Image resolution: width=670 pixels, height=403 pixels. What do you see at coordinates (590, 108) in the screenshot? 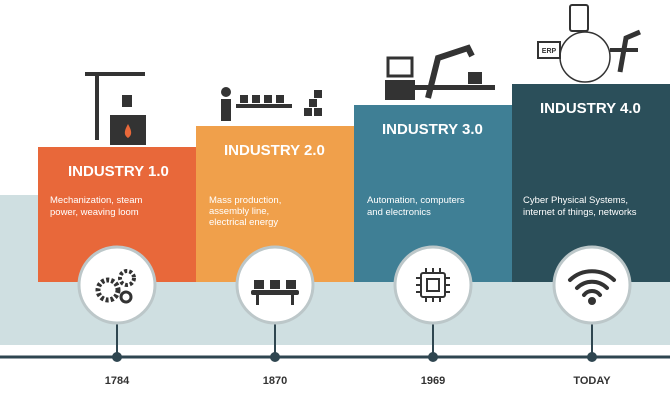
I see `stage-title: INDUSTRY 4.0` at bounding box center [590, 108].